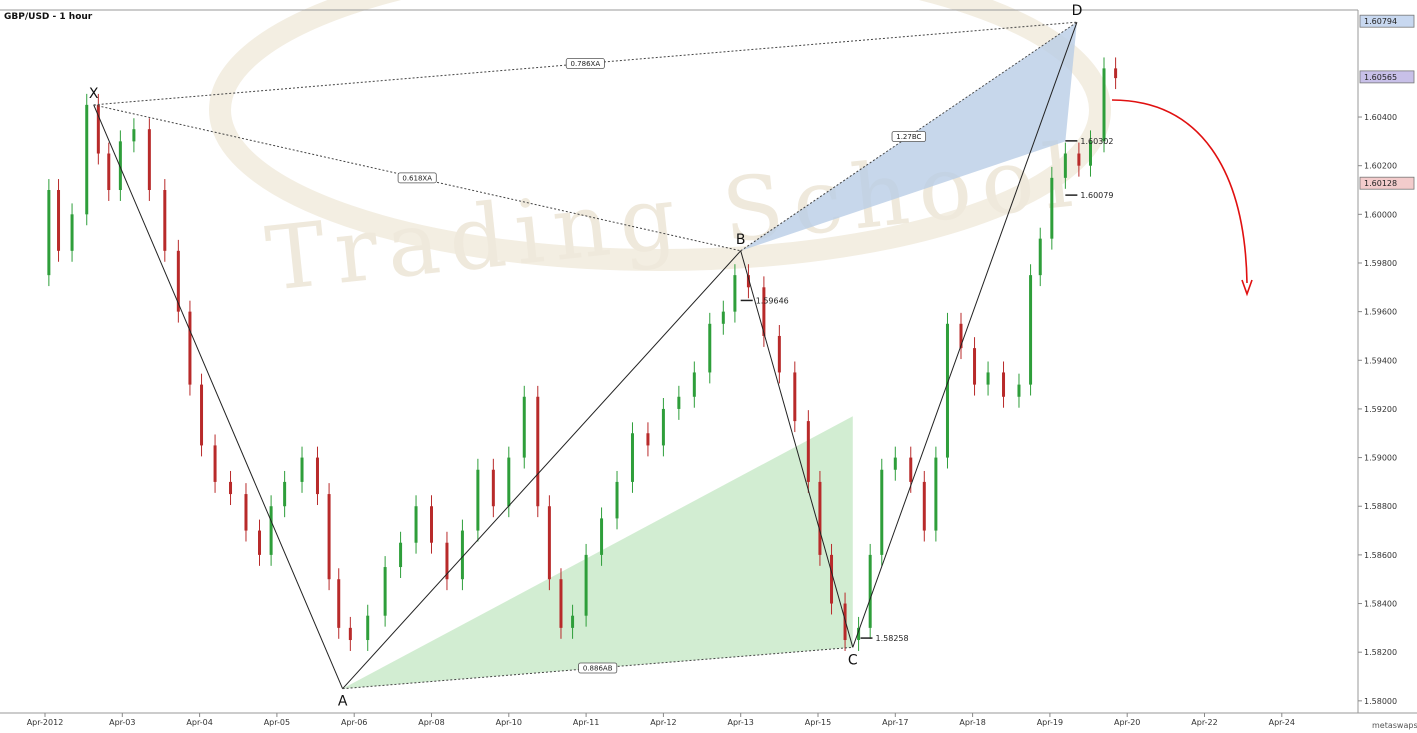 The height and width of the screenshot is (733, 1417). I want to click on y-tick-label: 1.59400, so click(1380, 360).